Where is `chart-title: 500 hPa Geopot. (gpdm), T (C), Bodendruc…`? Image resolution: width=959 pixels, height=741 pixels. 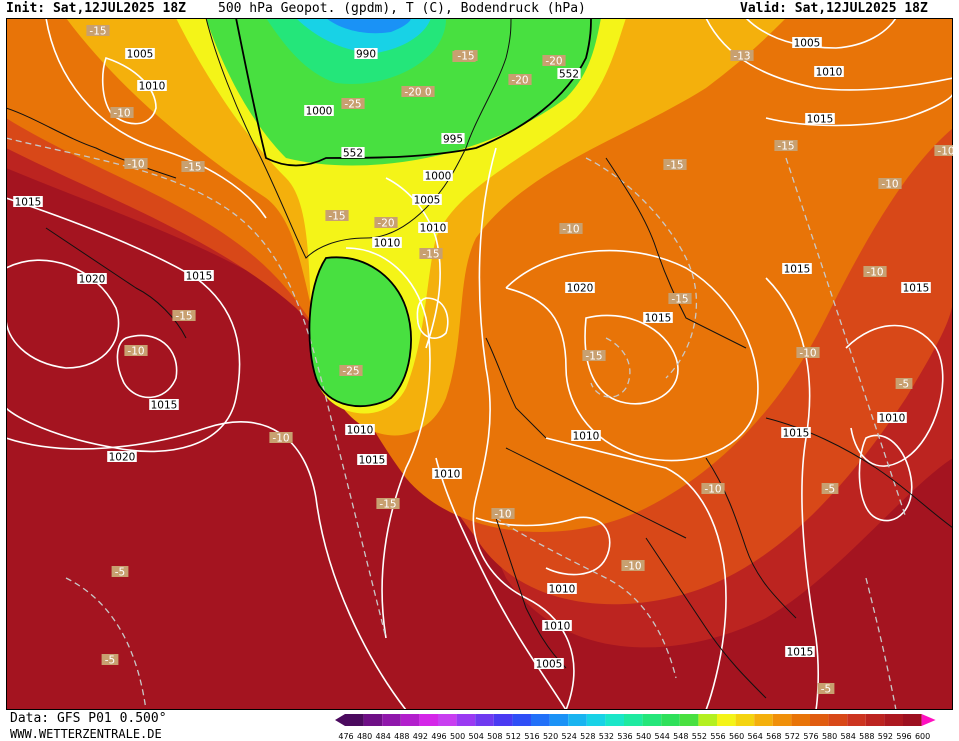
chart-title: 500 hPa Geopot. (gpdm), T (C), Bodendruc… is located at coordinates (402, 8).